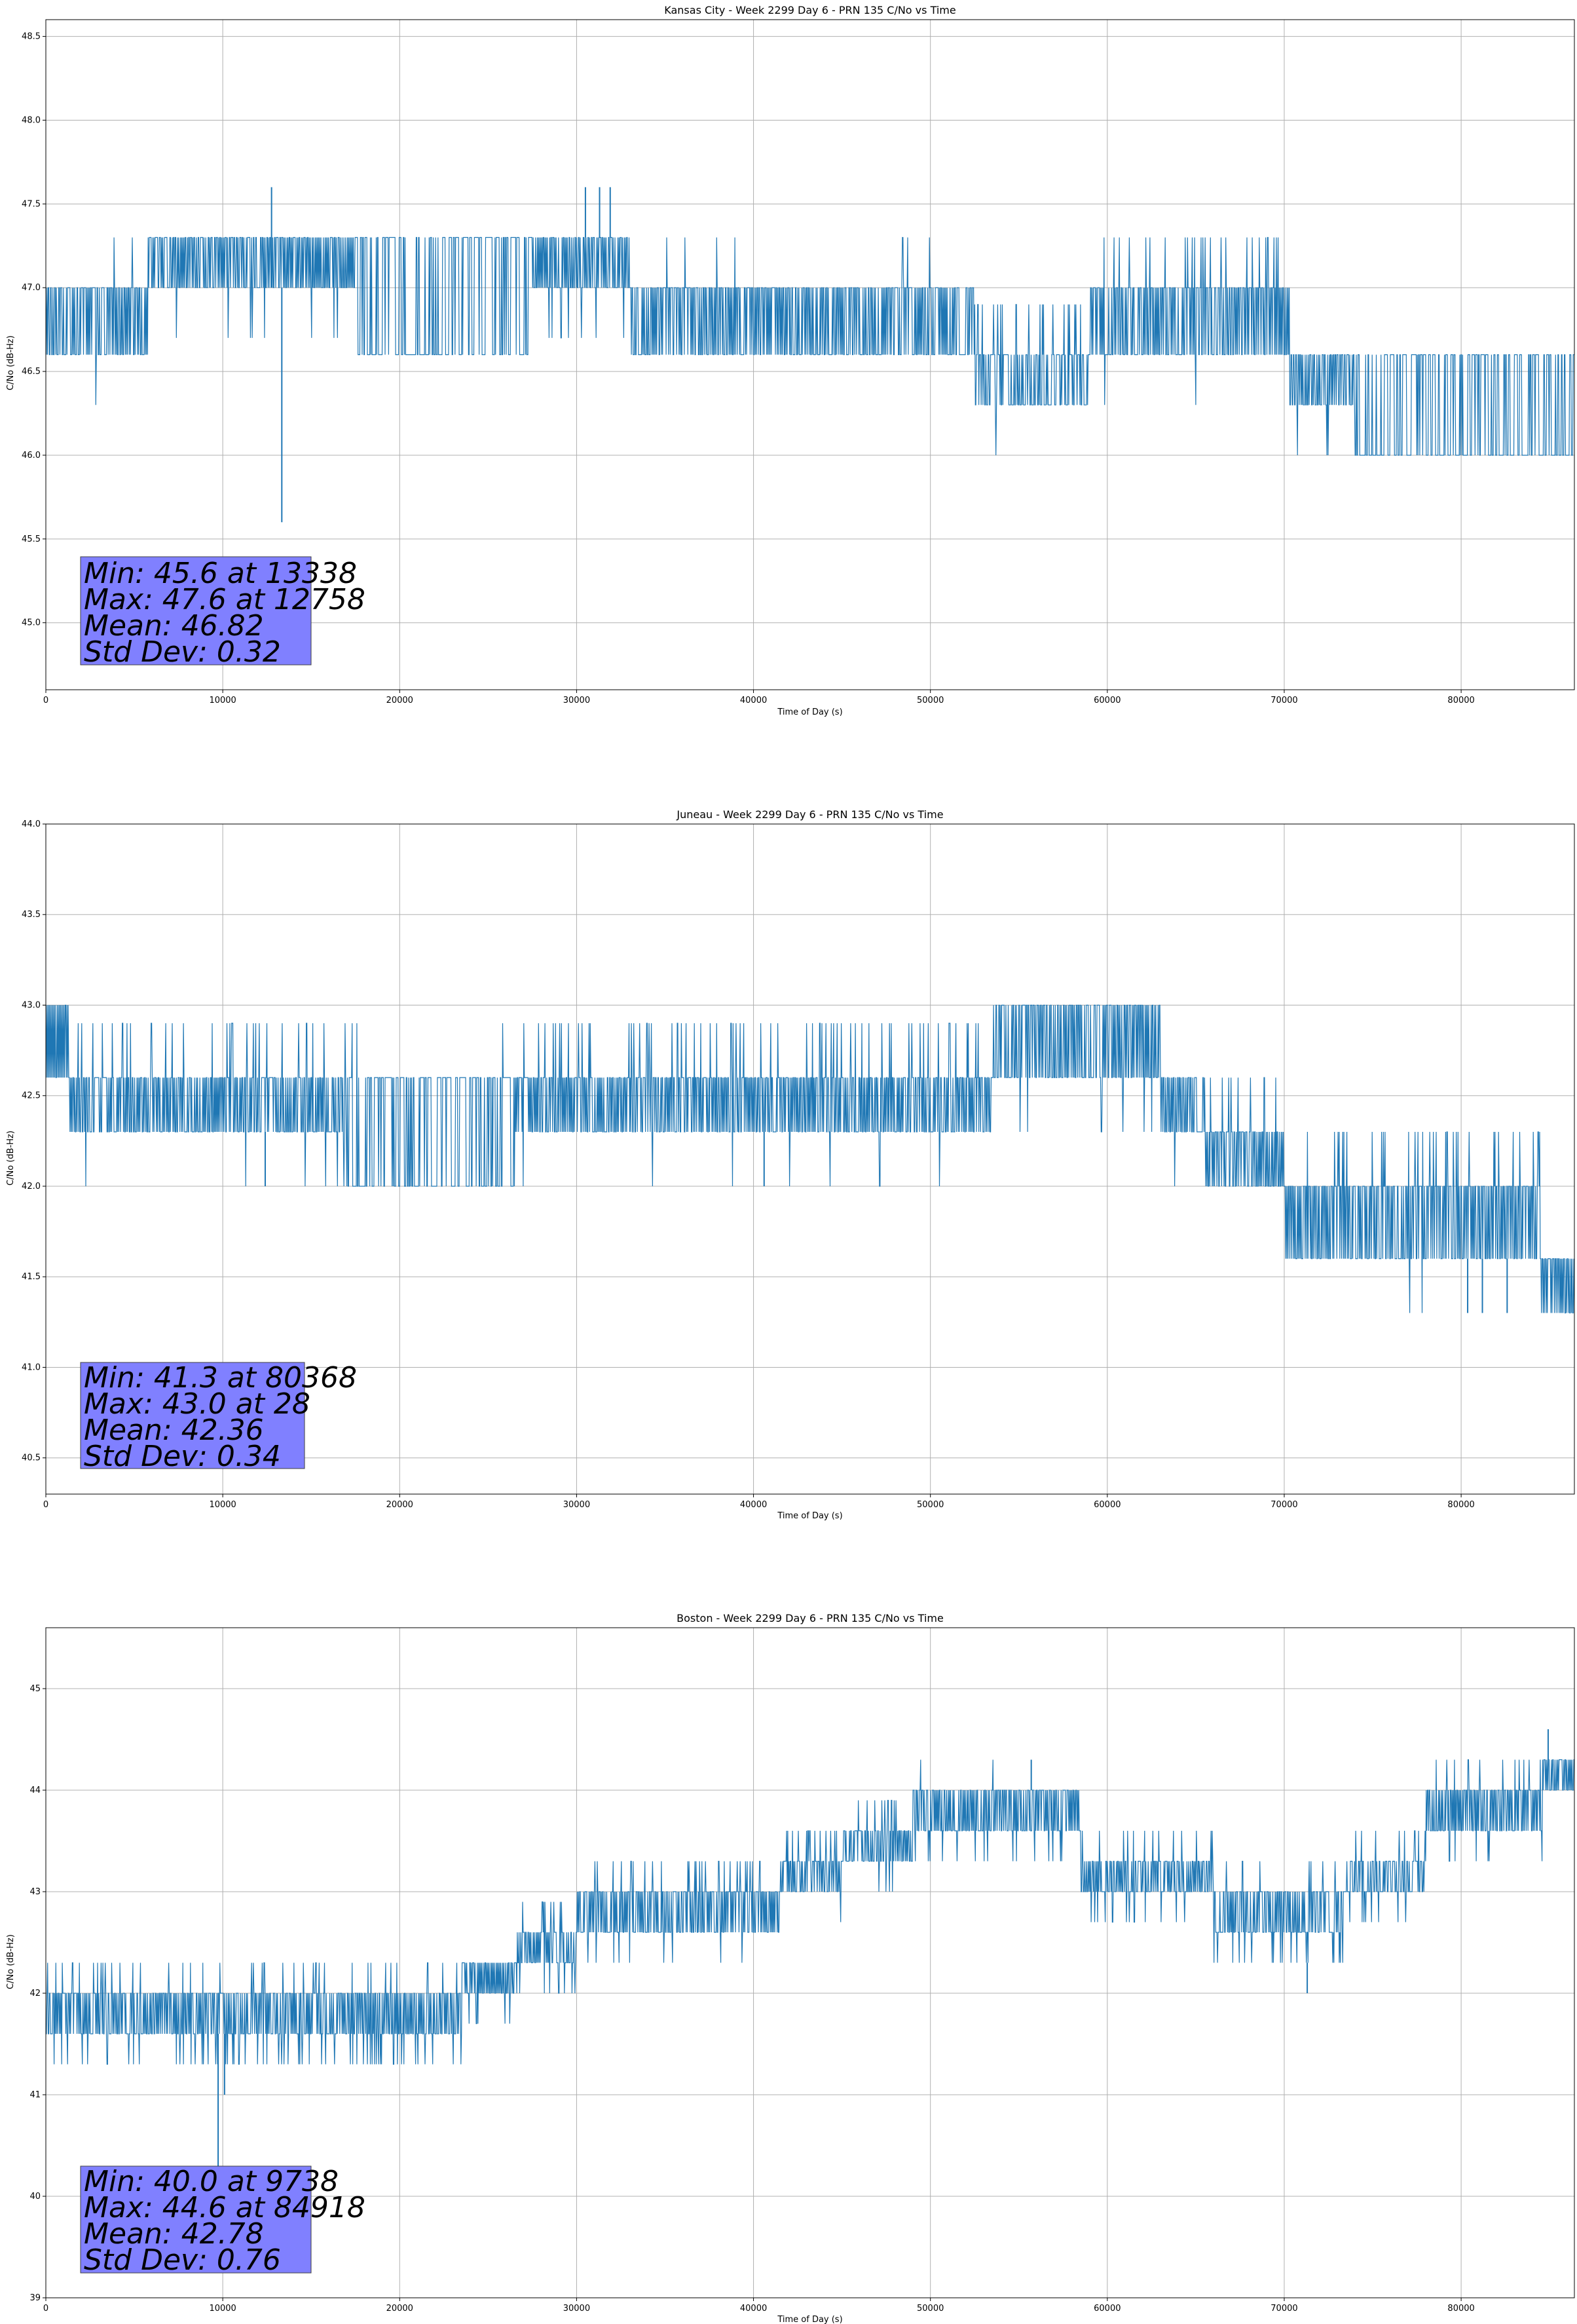  What do you see at coordinates (31, 1186) in the screenshot?
I see `y-tick-label: 42.0` at bounding box center [31, 1186].